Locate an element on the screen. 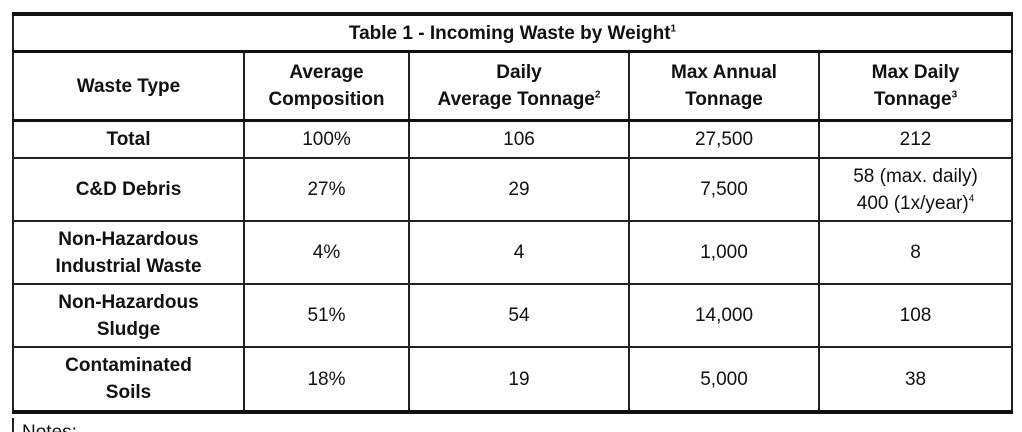 This screenshot has width=1022, height=432. header-waste-type: Waste Type is located at coordinates (128, 86).